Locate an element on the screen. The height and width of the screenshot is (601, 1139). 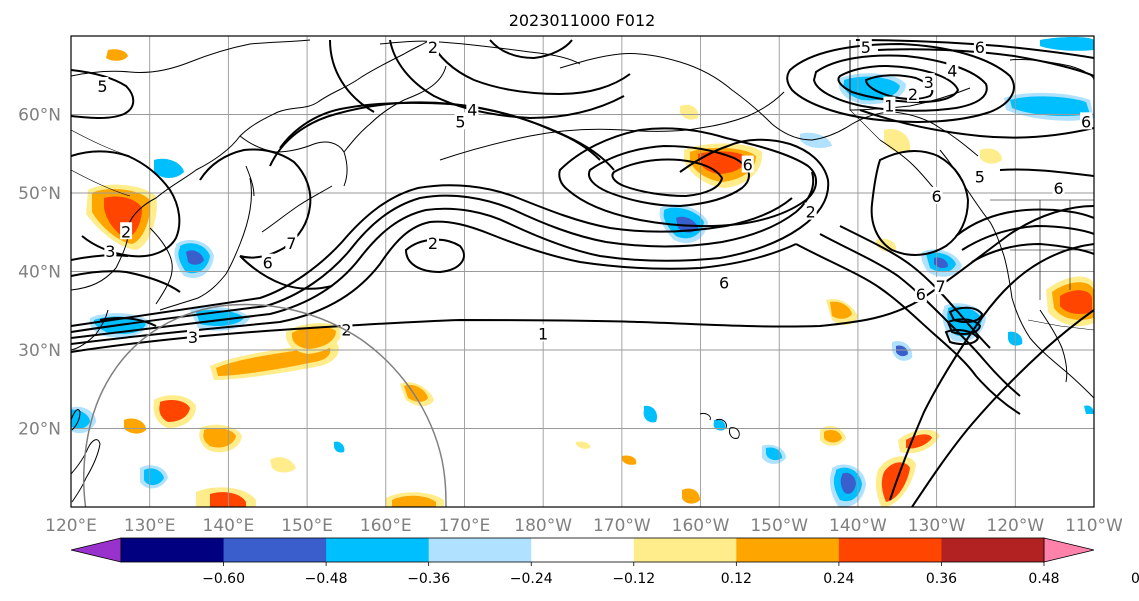
x-tick-label: 120°E is located at coordinates (71, 526).